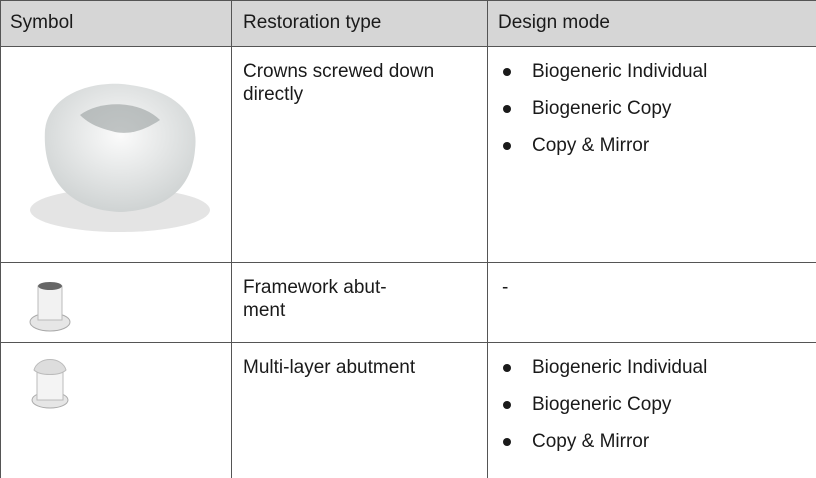 This screenshot has width=816, height=478. What do you see at coordinates (408, 23) in the screenshot?
I see `header-row` at bounding box center [408, 23].